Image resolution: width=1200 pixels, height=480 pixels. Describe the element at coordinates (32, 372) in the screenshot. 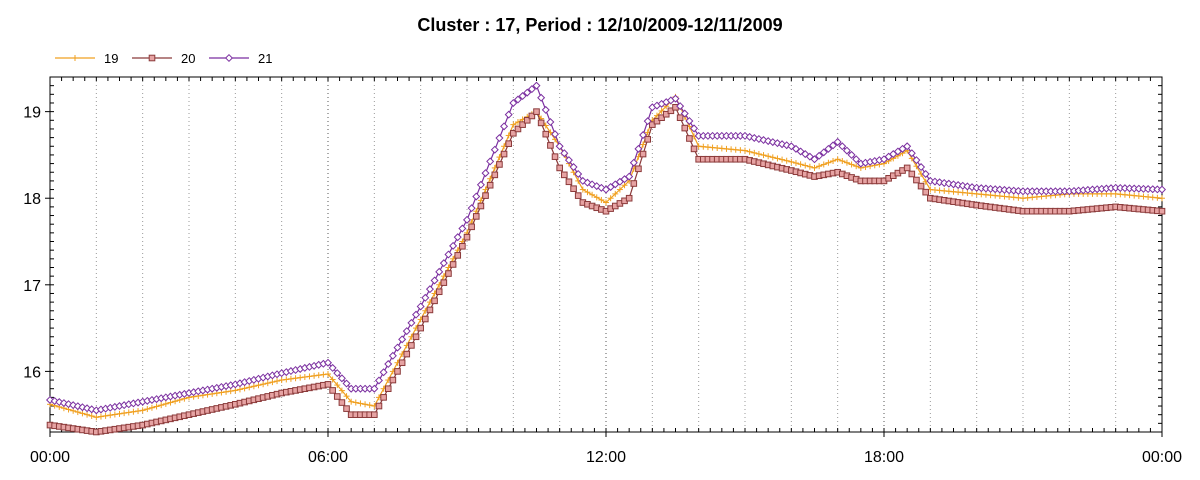

I see `y-tick-label: 16` at that location.